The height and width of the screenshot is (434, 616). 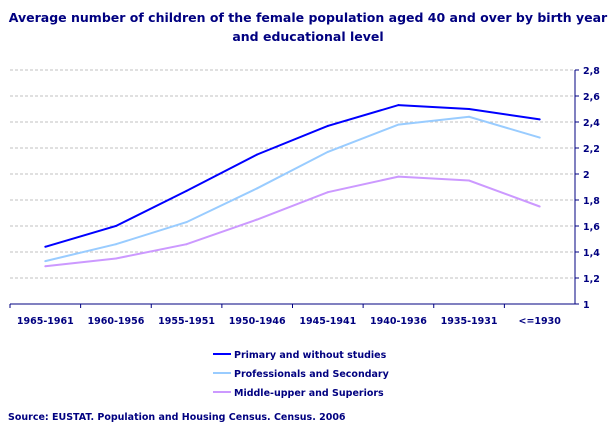 I want to click on x-tick-label: 1955-1951, so click(x=186, y=321).